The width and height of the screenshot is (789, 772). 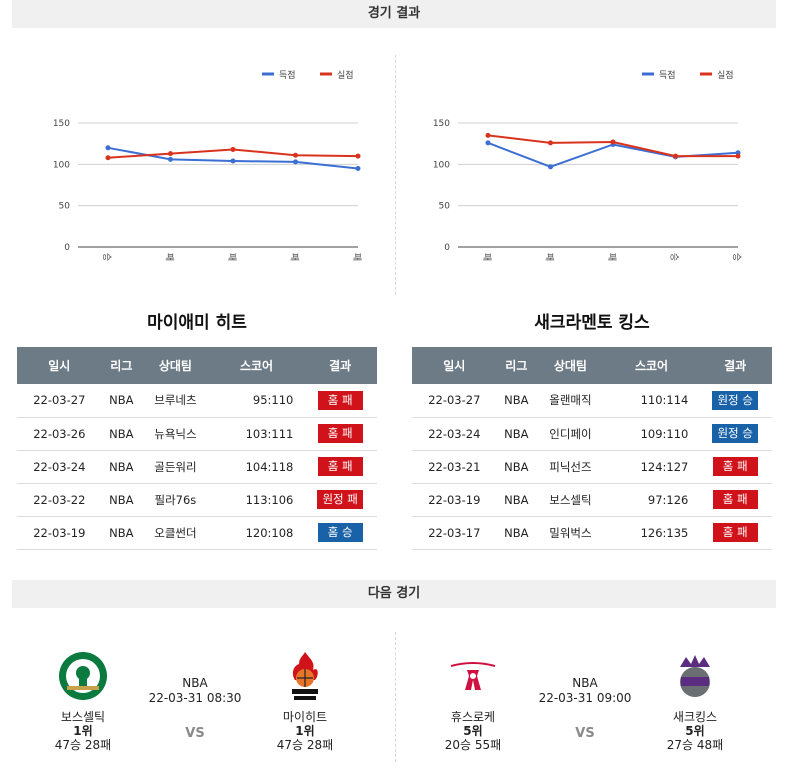 What do you see at coordinates (195, 683) in the screenshot?
I see `match-league: NBA` at bounding box center [195, 683].